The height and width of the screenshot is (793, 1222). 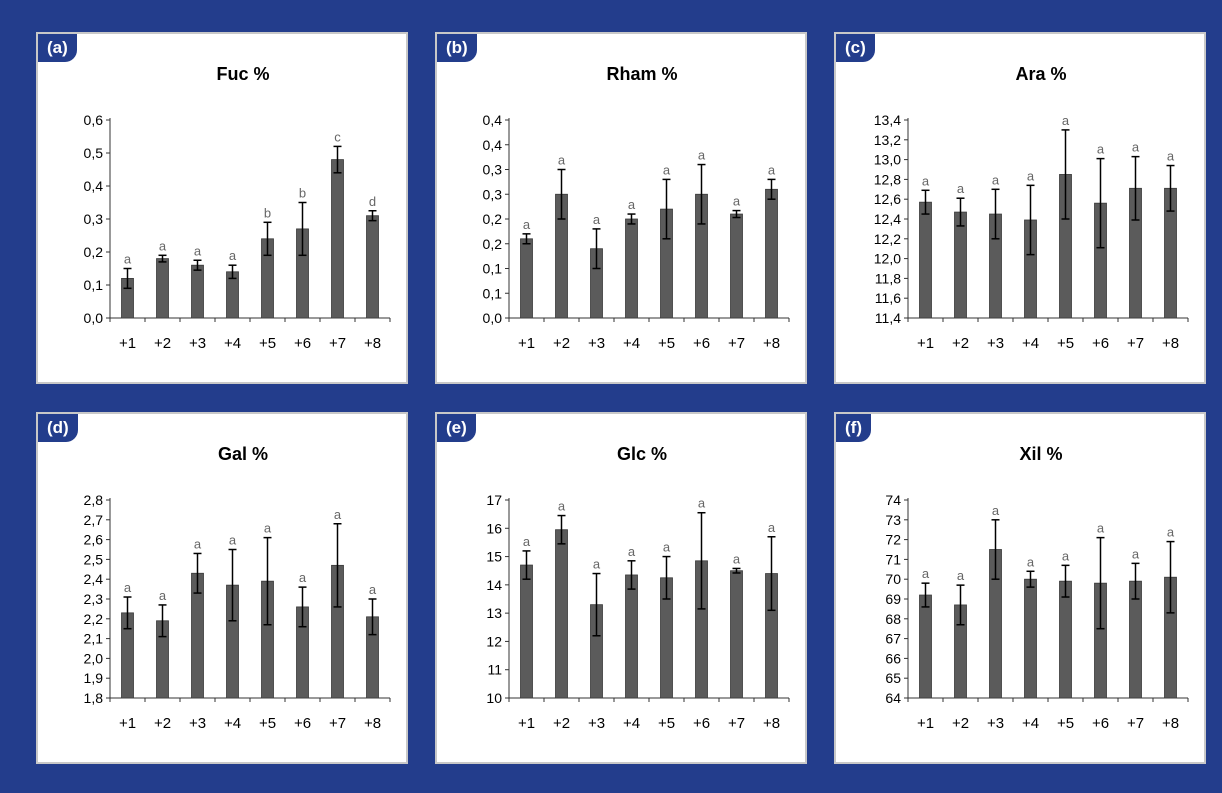 I want to click on panel-tag: (c), so click(x=855, y=48).